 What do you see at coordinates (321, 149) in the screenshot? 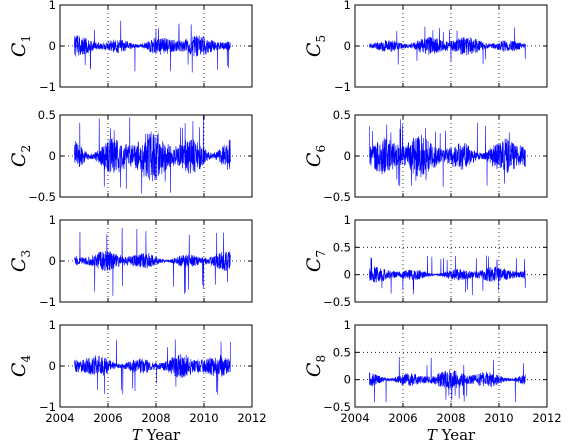
I see `y-label-subscript: 6` at bounding box center [321, 149].